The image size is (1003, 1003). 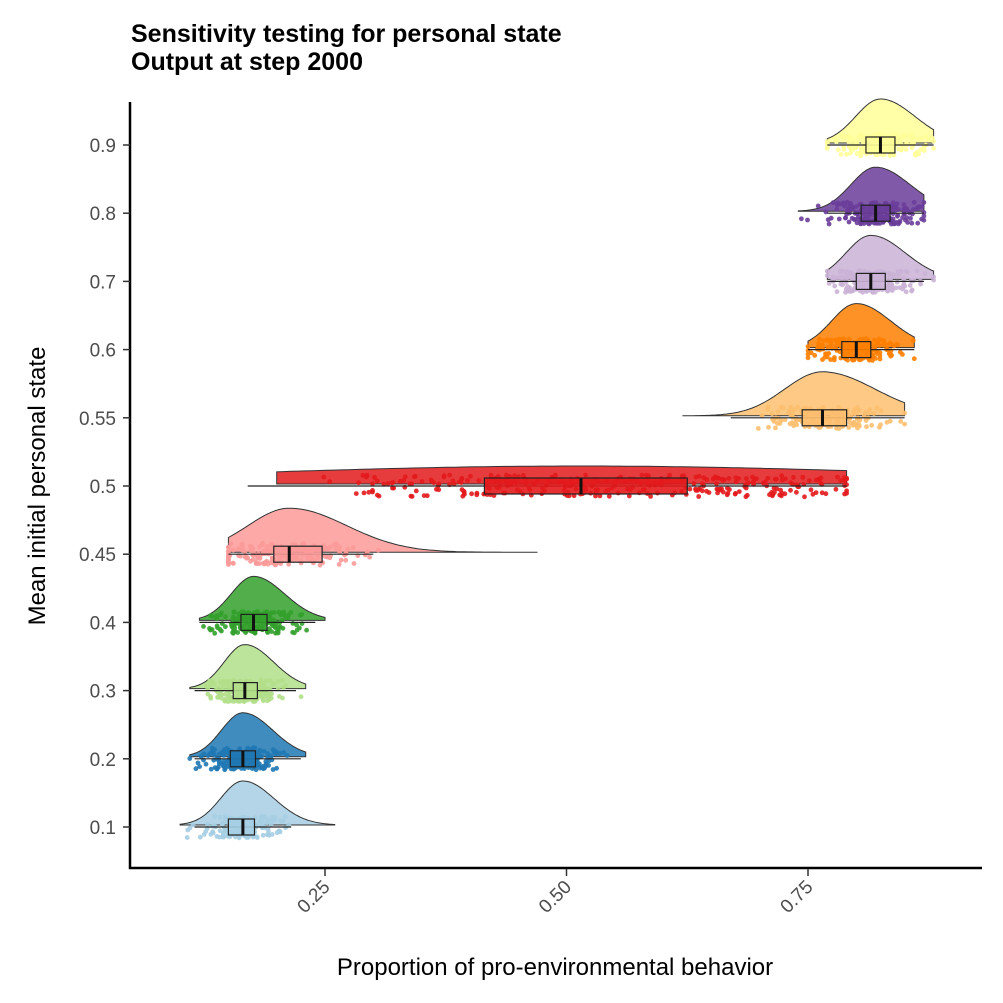 What do you see at coordinates (103, 214) in the screenshot?
I see `y-tick-label: 0.8` at bounding box center [103, 214].